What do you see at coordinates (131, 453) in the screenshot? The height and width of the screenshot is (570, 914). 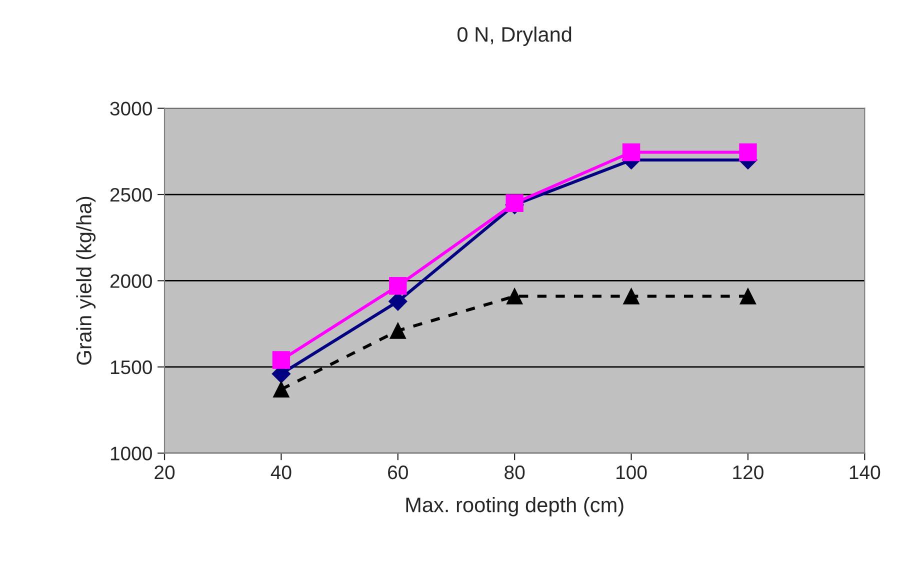 I see `y-tick-label: 1000` at bounding box center [131, 453].